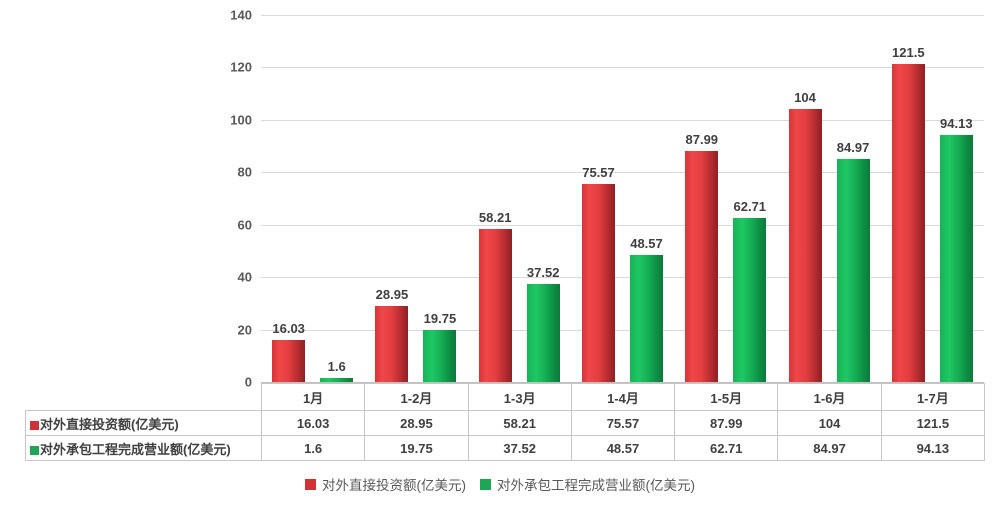 This screenshot has height=508, width=1000. I want to click on bar-value-label: 121.5, so click(908, 52).